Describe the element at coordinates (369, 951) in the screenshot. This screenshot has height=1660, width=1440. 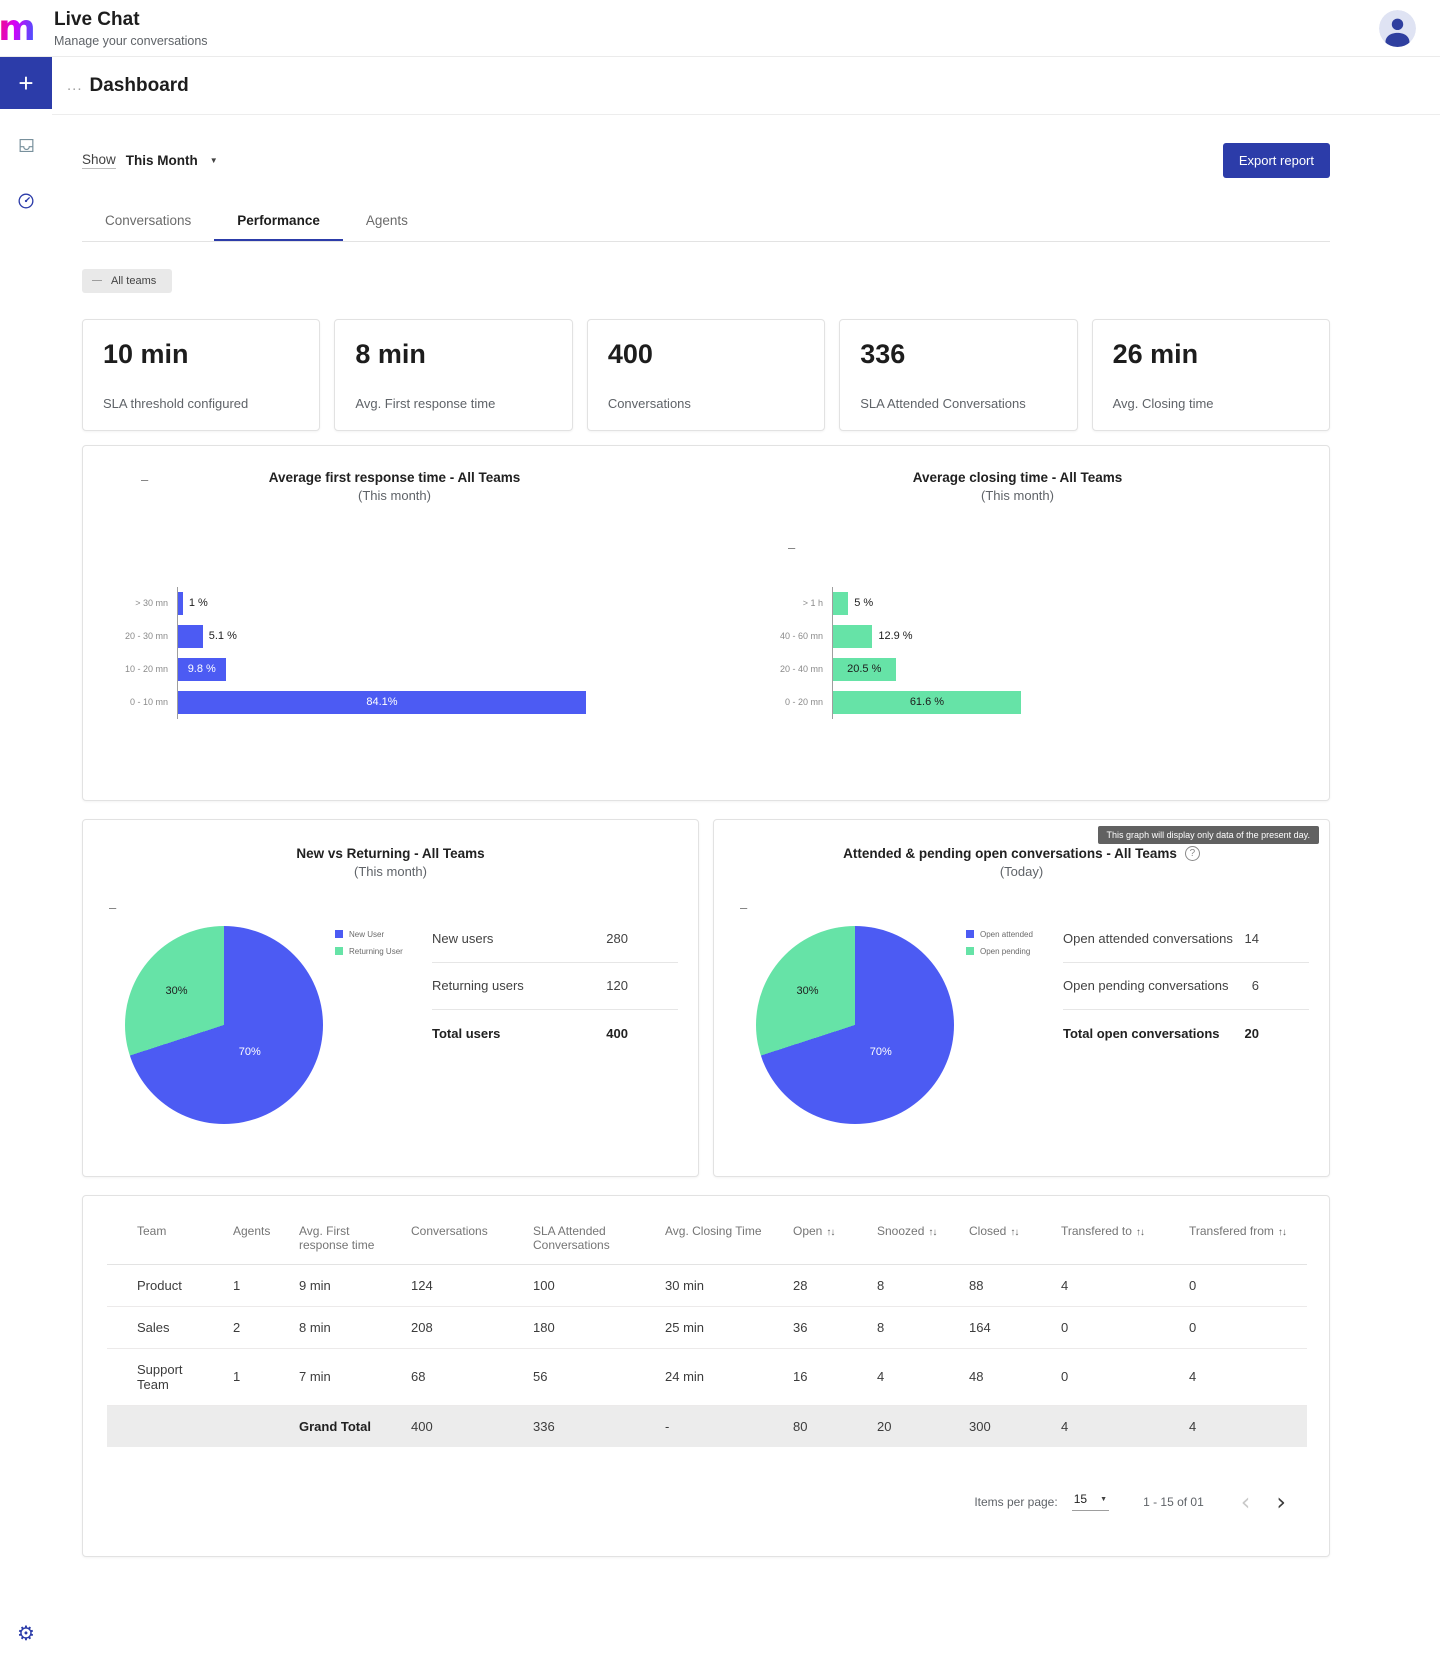
I see `legend-item: Returning User` at that location.